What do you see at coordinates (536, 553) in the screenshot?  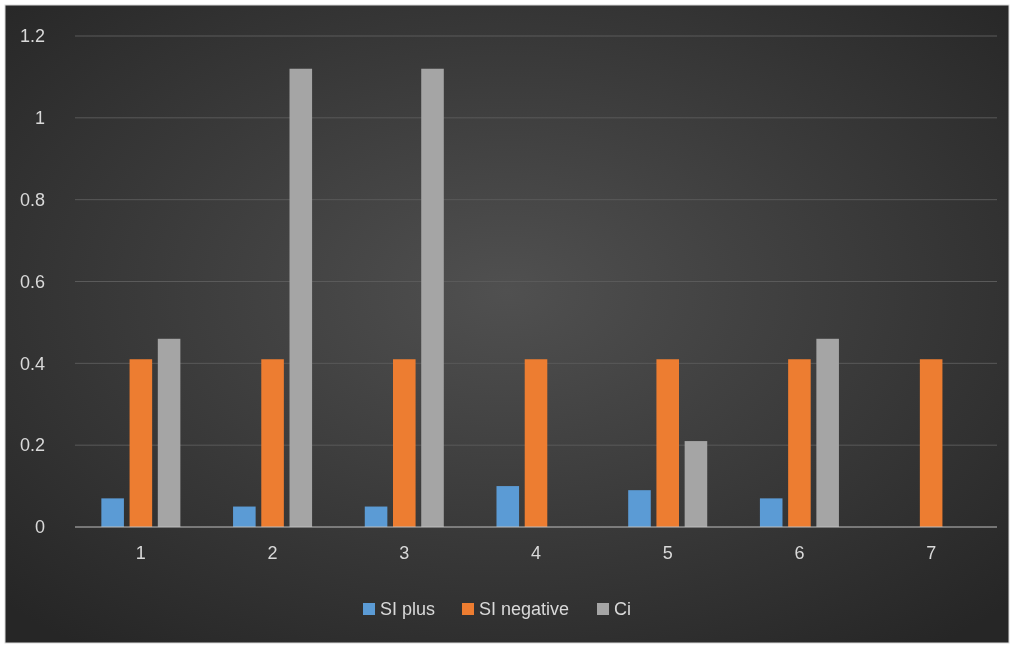 I see `x-tick-label: 4` at bounding box center [536, 553].